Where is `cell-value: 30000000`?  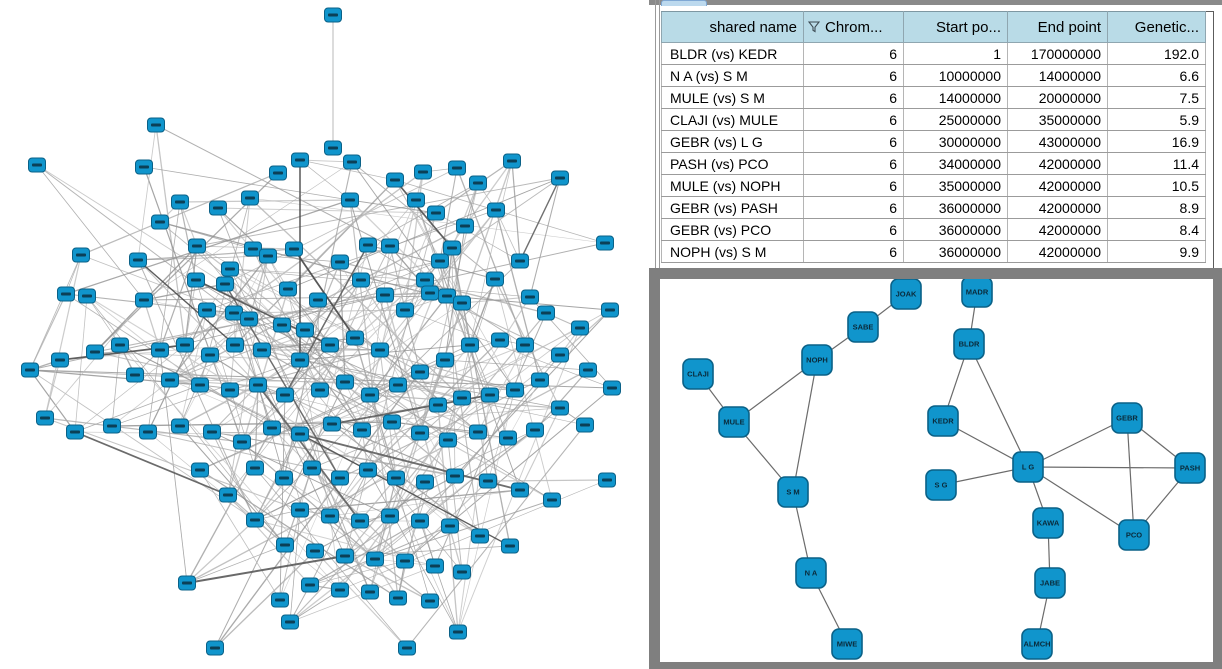 cell-value: 30000000 is located at coordinates (955, 141).